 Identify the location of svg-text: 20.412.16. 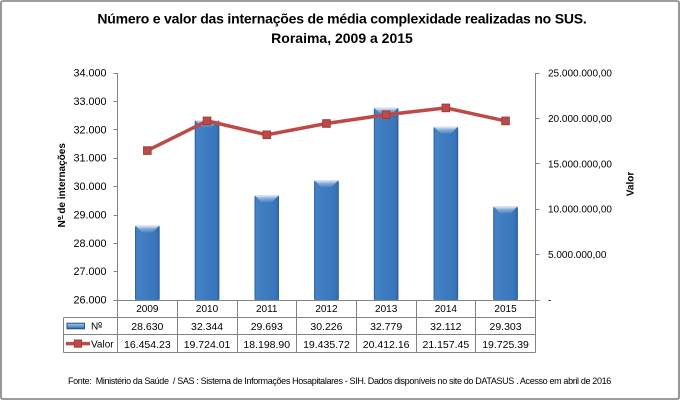
(386, 345).